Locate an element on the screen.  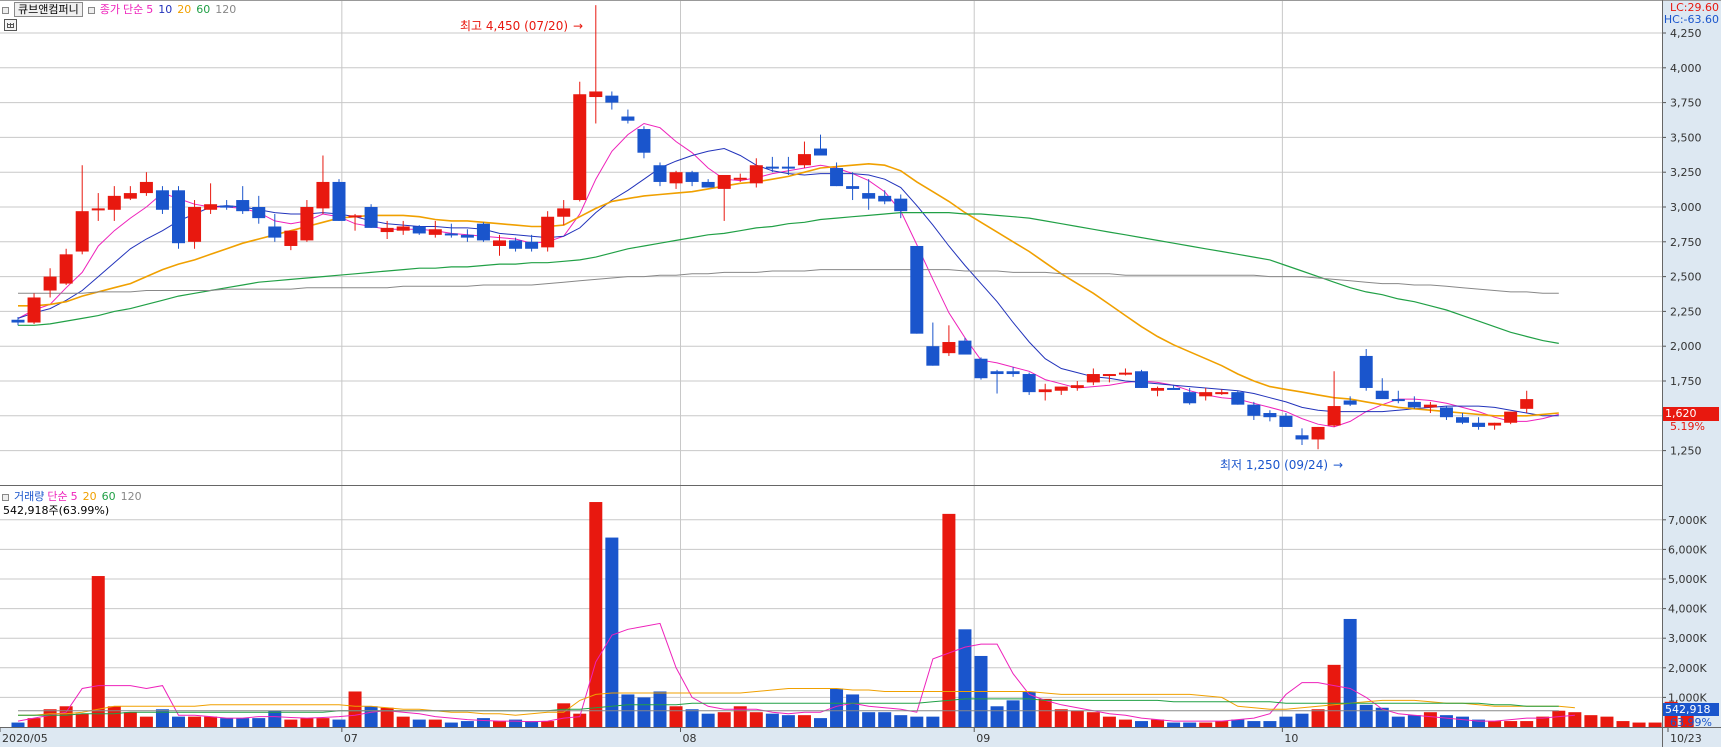
lc-readout: LC:29.60 is located at coordinates (1694, 7).